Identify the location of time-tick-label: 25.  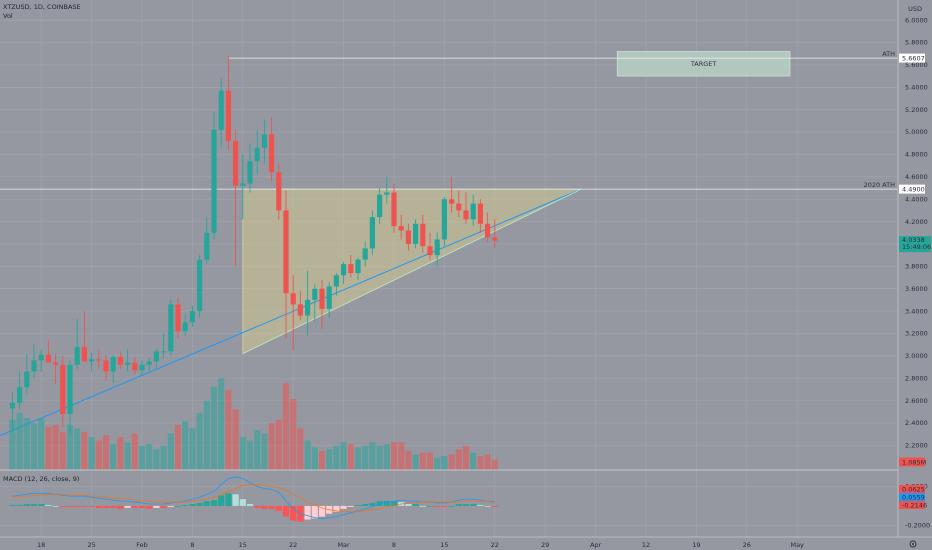
(91, 545).